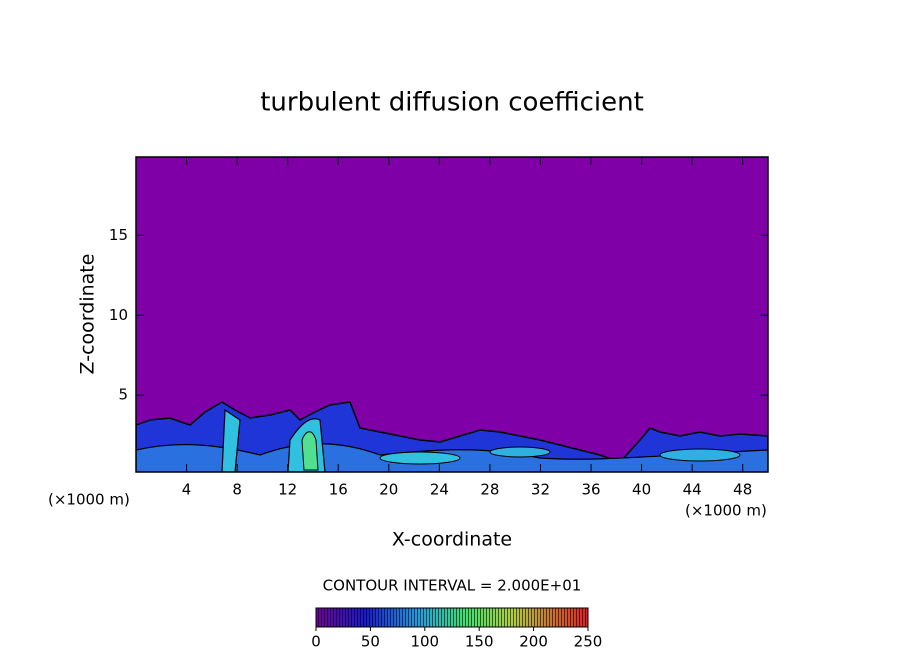 This screenshot has height=654, width=904. I want to click on x-tick-label: 4, so click(187, 490).